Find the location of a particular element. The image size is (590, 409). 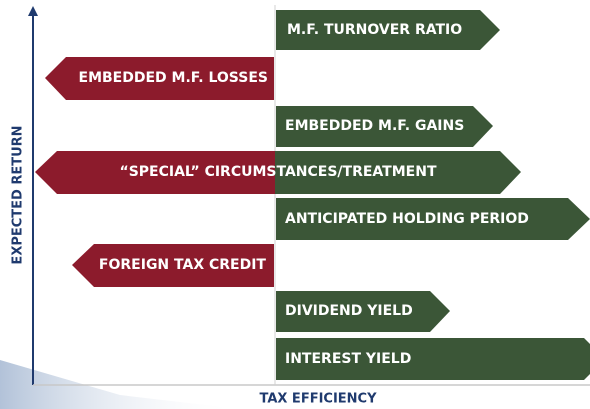

item-label: EMBEDDED M.F. GAINS is located at coordinates (374, 126).